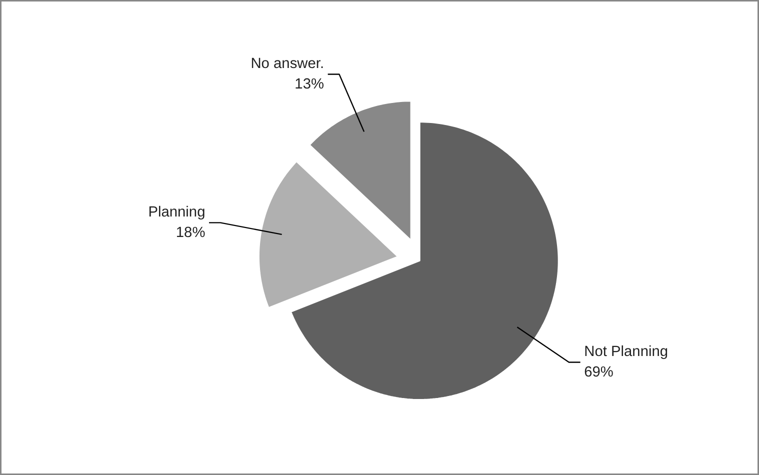 The image size is (759, 475). What do you see at coordinates (626, 352) in the screenshot?
I see `slice-label: Not Planning` at bounding box center [626, 352].